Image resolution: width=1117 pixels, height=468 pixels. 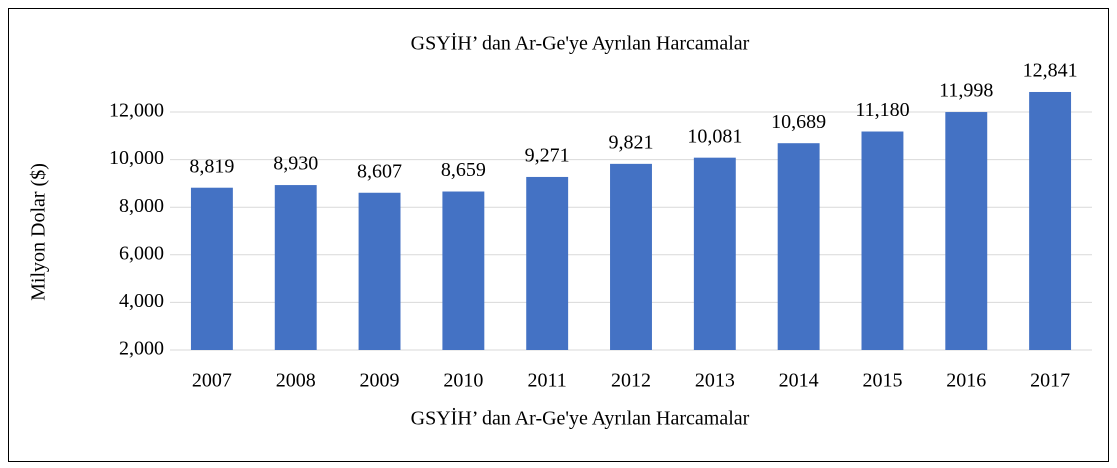 What do you see at coordinates (212, 381) in the screenshot?
I see `x-tick-label: 2007` at bounding box center [212, 381].